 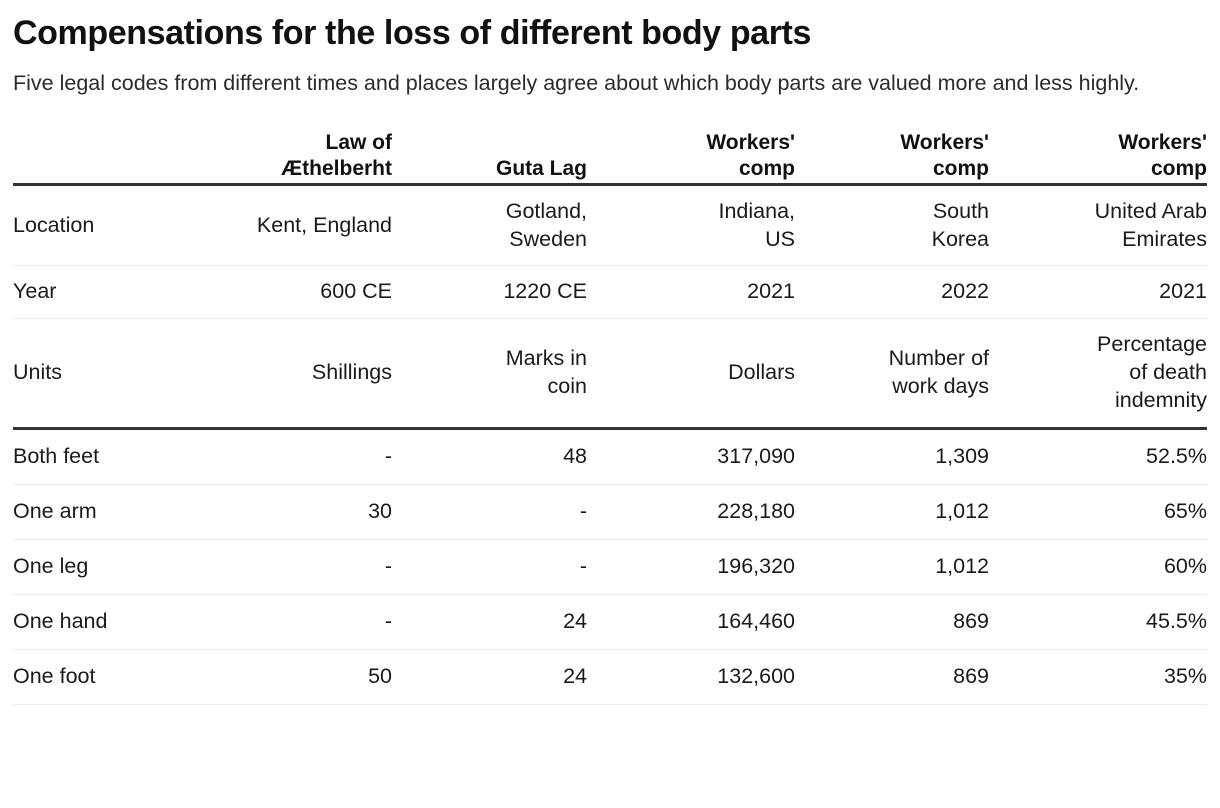 What do you see at coordinates (54, 675) in the screenshot?
I see `row-label-one-foot: One foot` at bounding box center [54, 675].